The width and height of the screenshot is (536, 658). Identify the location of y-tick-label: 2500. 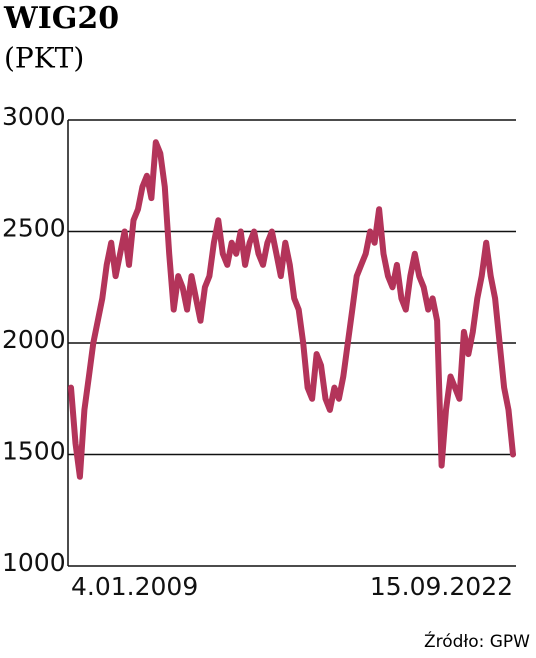
(34, 228).